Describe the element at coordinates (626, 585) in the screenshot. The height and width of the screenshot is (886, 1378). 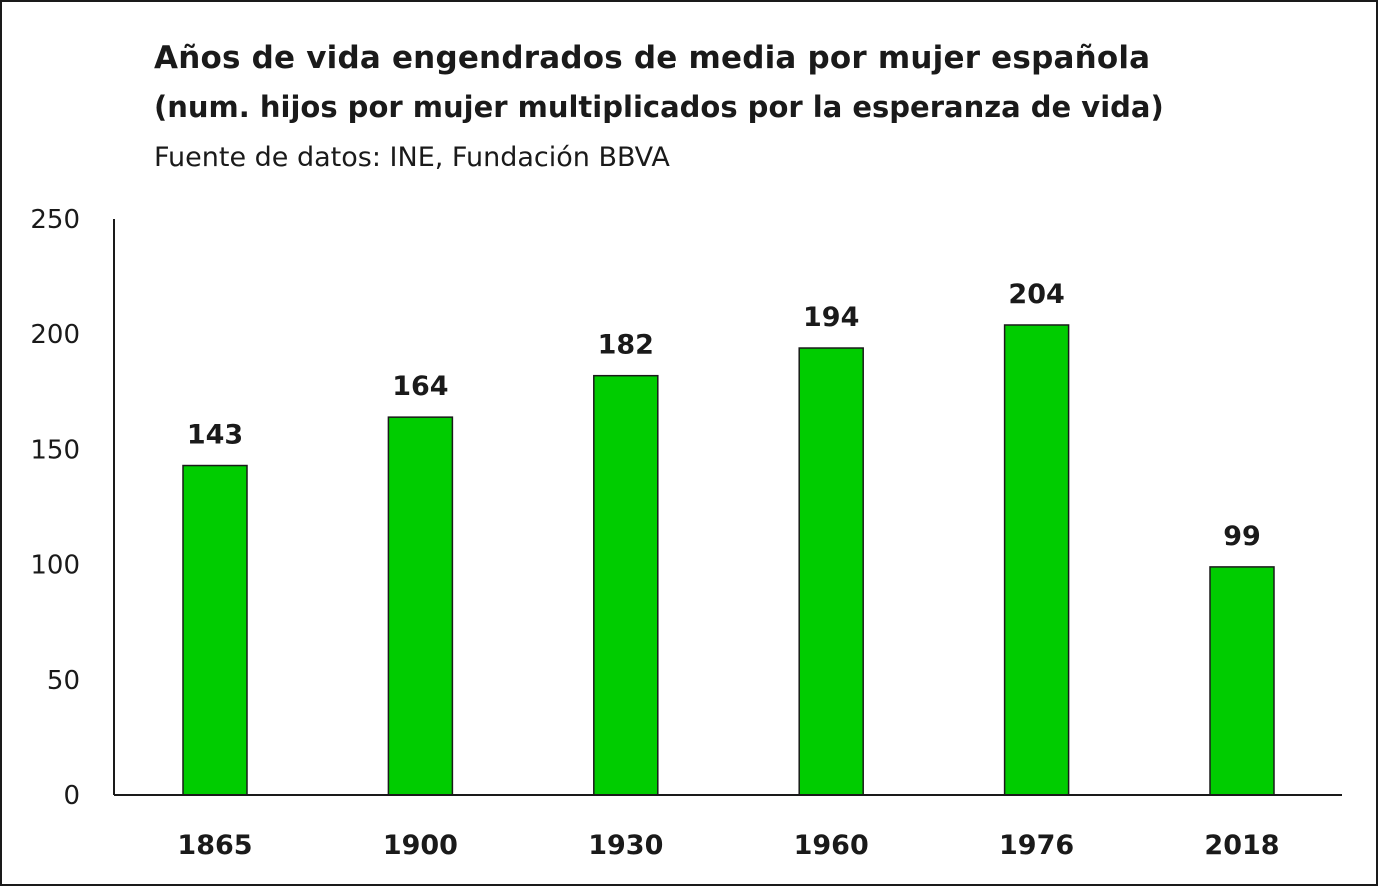
I see `bar-1930` at that location.